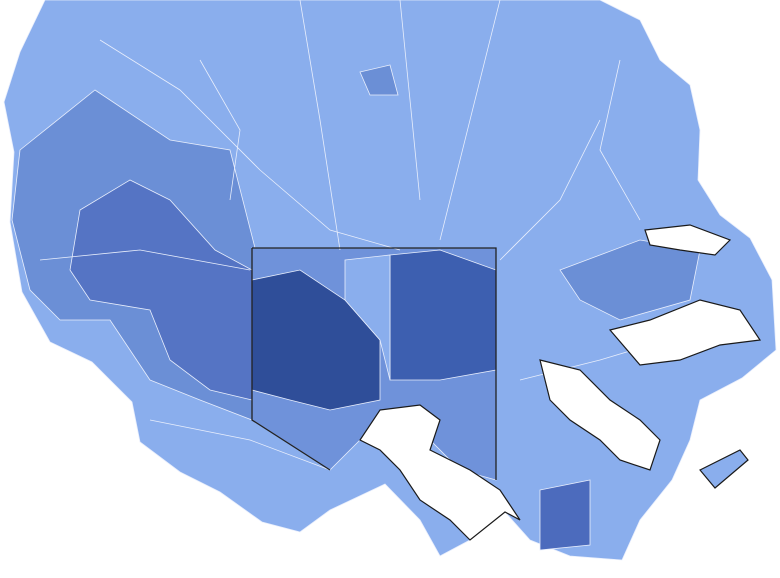 The height and width of the screenshot is (578, 780). What do you see at coordinates (630, 280) in the screenshot?
I see `region-east` at bounding box center [630, 280].